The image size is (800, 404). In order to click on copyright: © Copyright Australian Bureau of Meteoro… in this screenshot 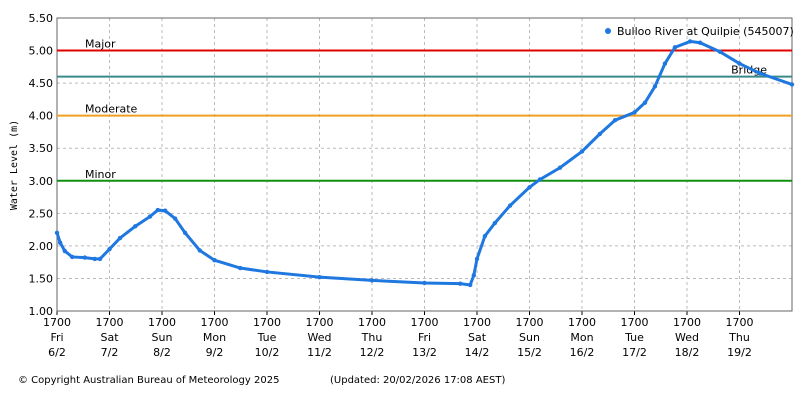, I will do `click(148, 380)`.